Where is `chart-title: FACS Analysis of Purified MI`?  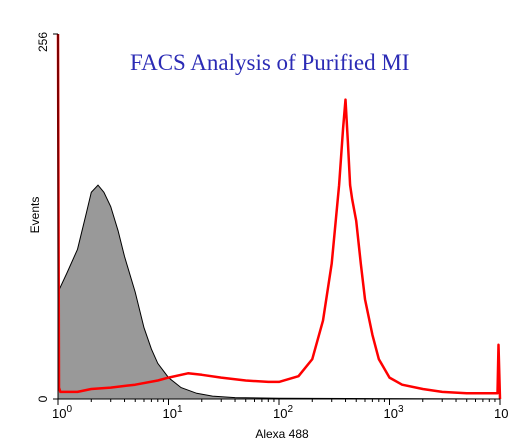 chart-title: FACS Analysis of Purified MI is located at coordinates (269, 62).